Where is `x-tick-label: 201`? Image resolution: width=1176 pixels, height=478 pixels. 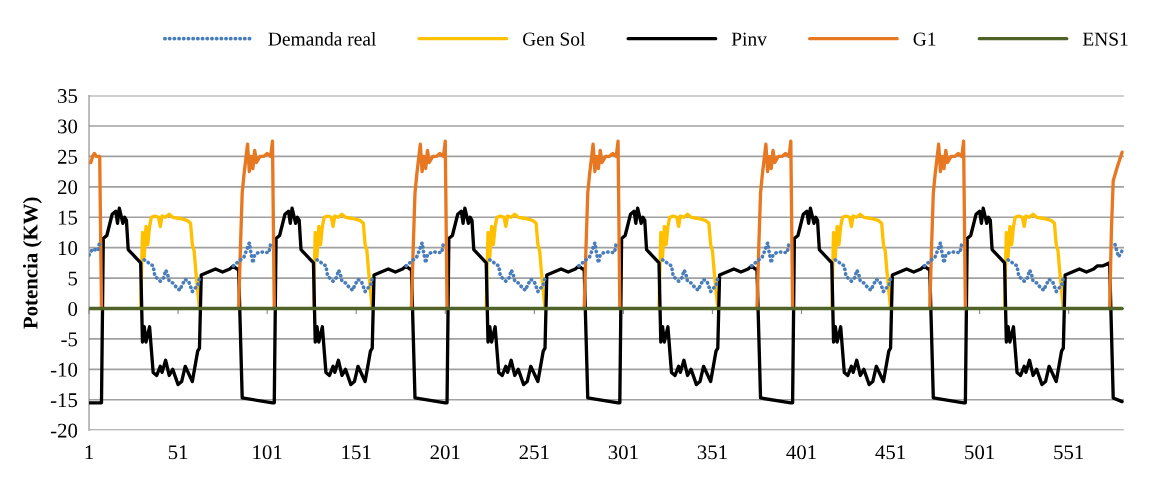 x-tick-label: 201 is located at coordinates (445, 452).